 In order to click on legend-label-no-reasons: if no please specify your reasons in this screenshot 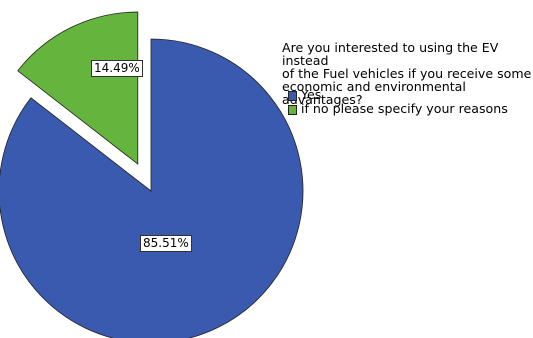, I will do `click(404, 108)`.